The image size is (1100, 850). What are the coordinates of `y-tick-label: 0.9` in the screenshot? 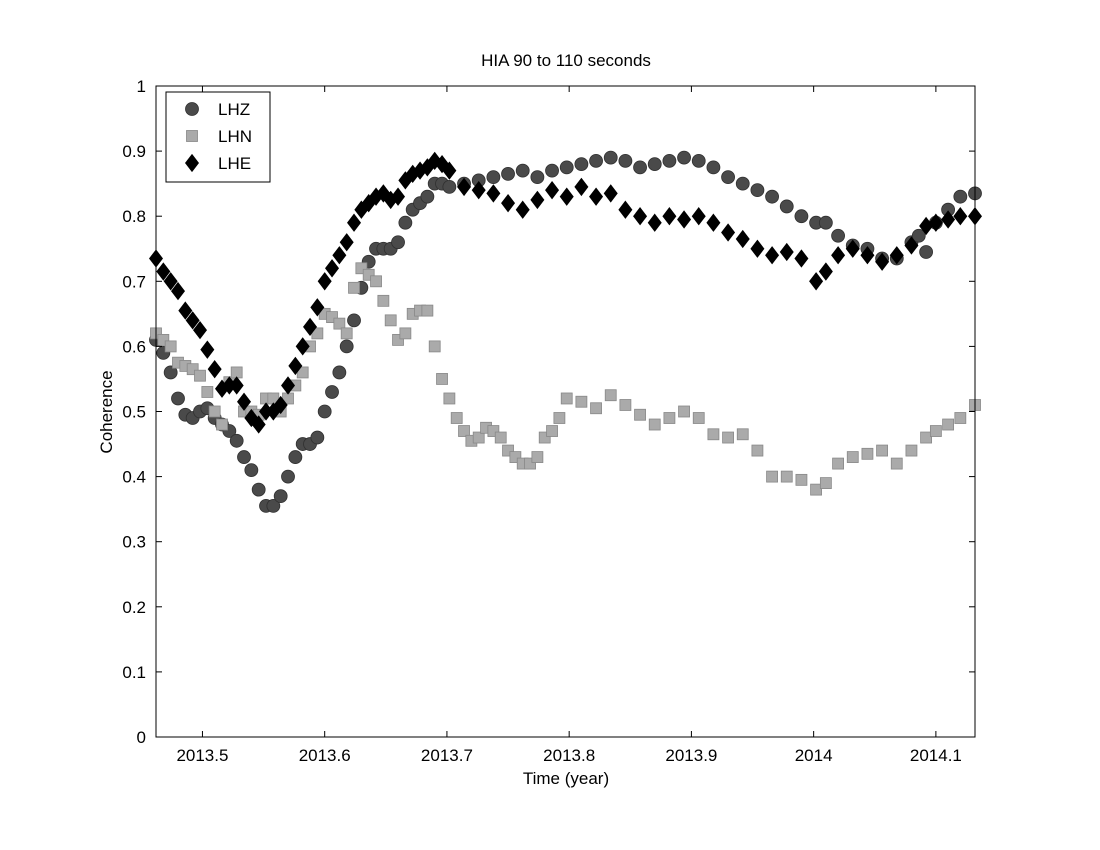 It's located at (134, 151).